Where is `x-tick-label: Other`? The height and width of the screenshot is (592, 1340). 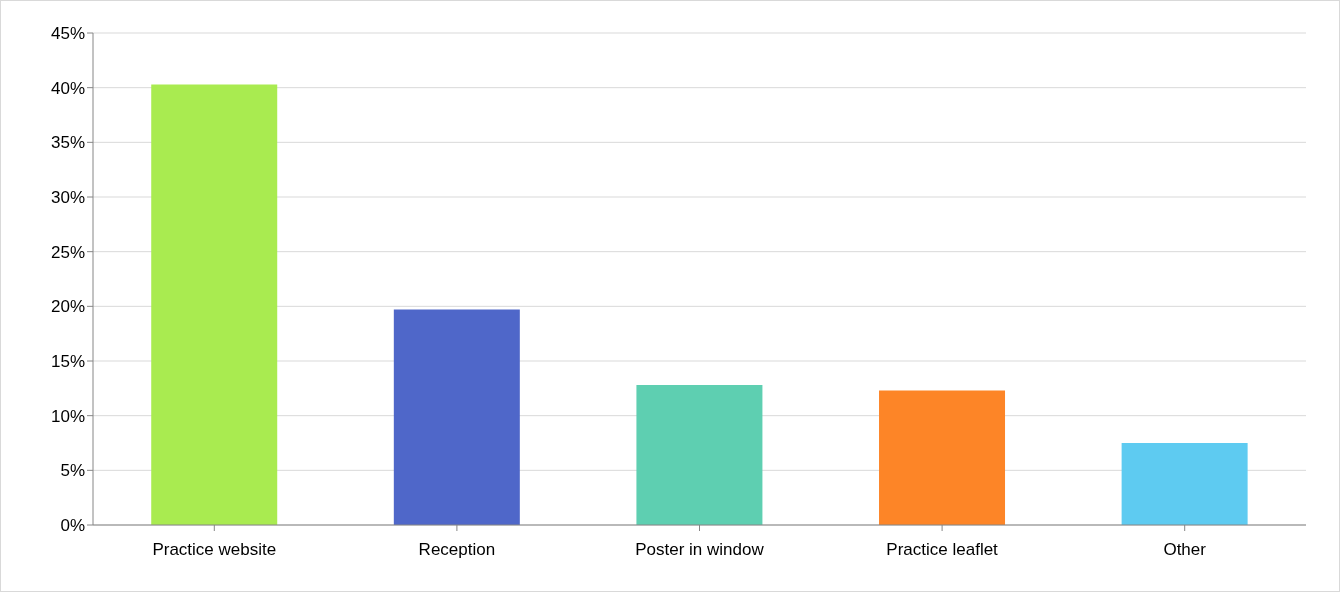
x-tick-label: Other is located at coordinates (1185, 550).